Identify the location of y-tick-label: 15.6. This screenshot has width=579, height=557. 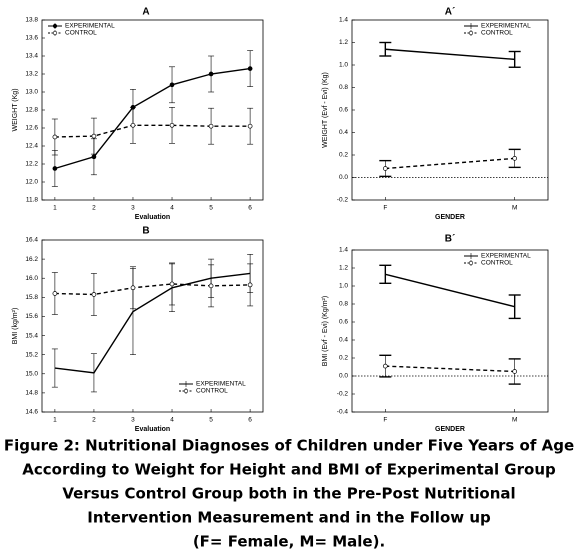
(31, 316).